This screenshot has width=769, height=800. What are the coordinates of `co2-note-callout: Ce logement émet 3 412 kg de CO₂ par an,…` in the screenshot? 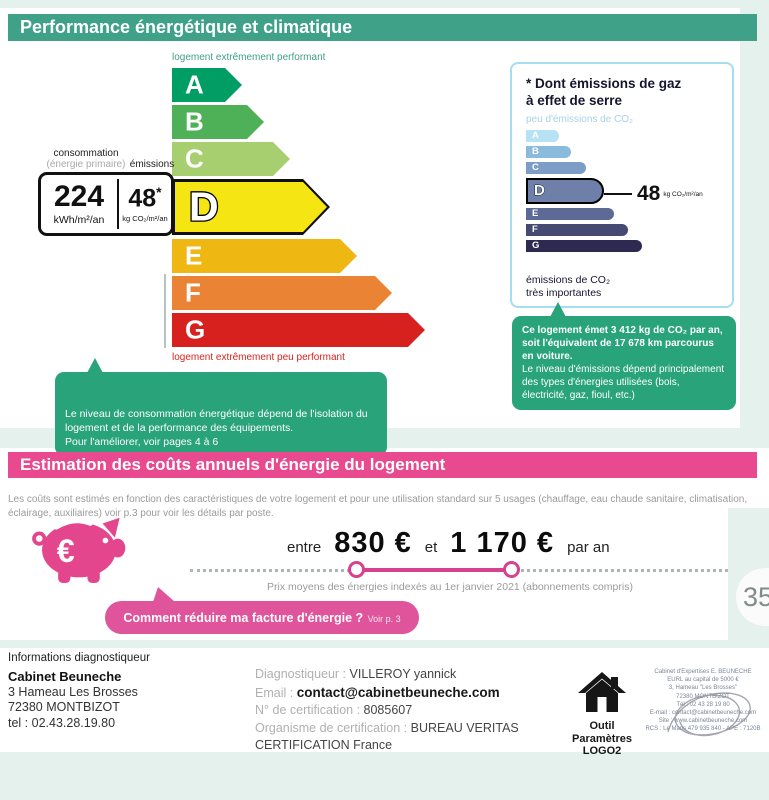 It's located at (624, 356).